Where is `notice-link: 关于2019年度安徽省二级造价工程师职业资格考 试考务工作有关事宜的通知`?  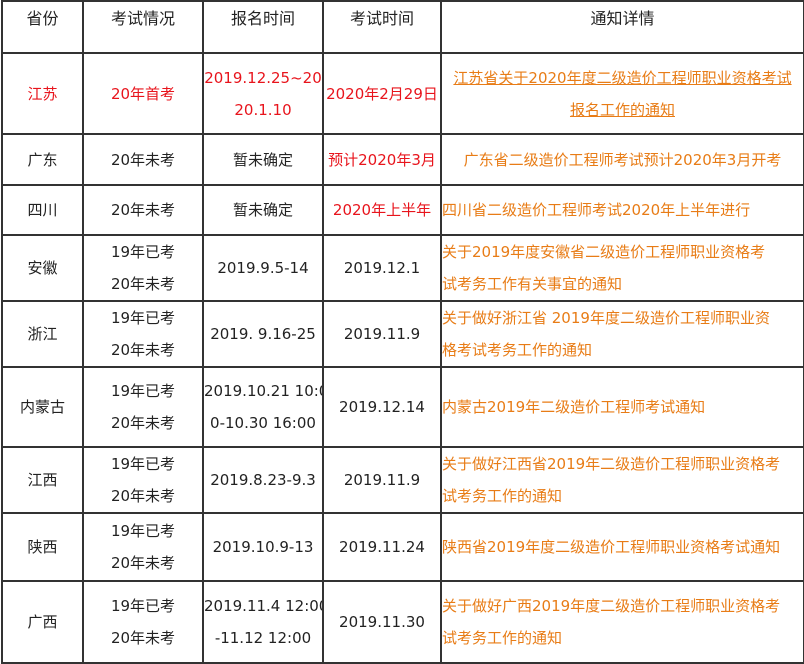 notice-link: 关于2019年度安徽省二级造价工程师职业资格考 试考务工作有关事宜的通知 is located at coordinates (622, 268).